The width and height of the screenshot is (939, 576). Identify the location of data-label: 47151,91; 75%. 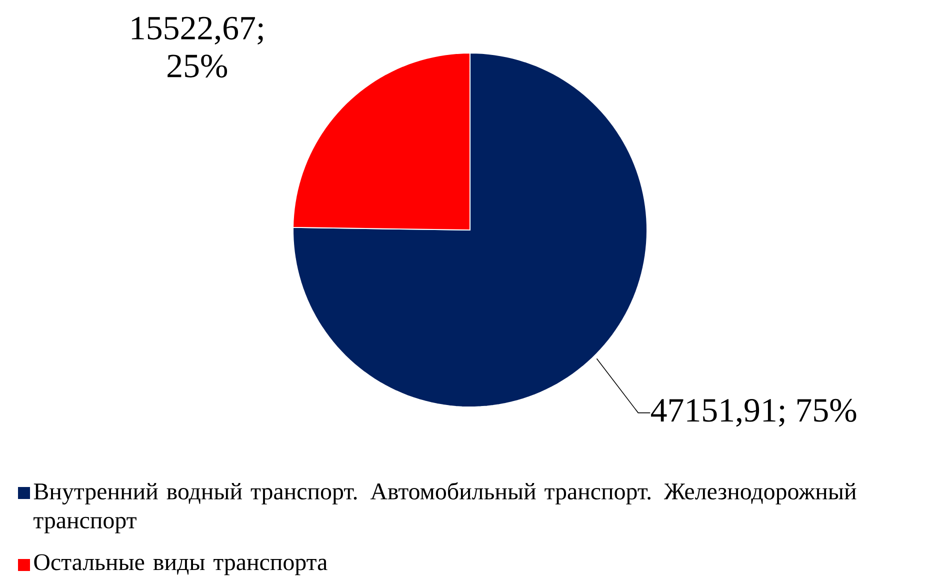
(753, 412).